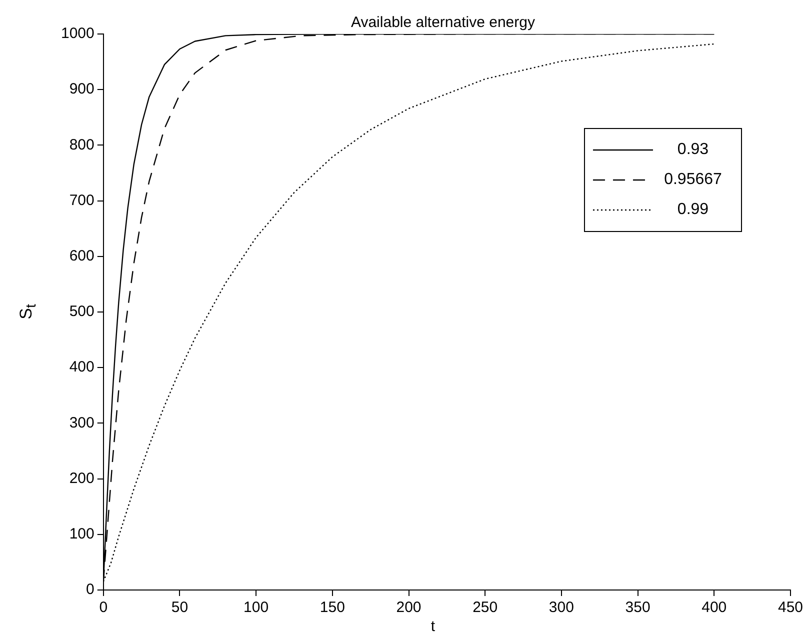 This screenshot has width=806, height=642. What do you see at coordinates (714, 607) in the screenshot?
I see `x-tick-label: 400` at bounding box center [714, 607].